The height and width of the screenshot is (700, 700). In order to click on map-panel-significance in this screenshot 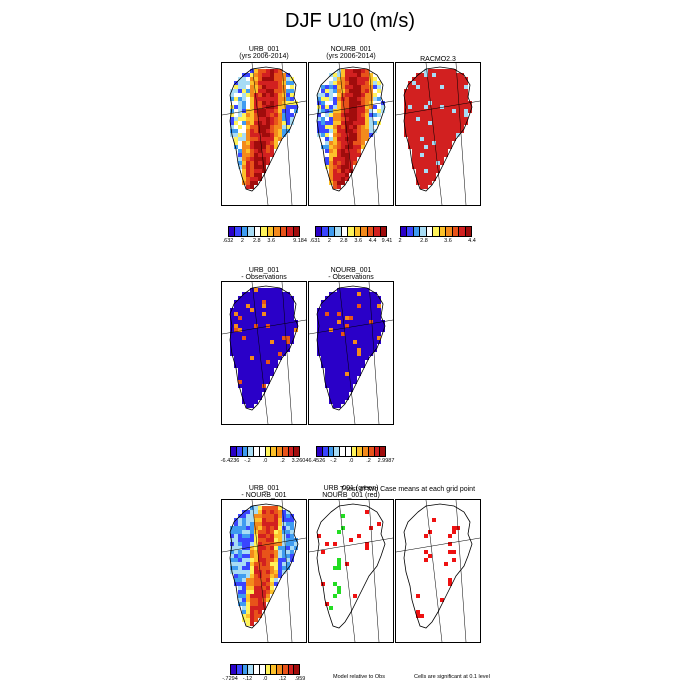, I will do `click(438, 571)`.